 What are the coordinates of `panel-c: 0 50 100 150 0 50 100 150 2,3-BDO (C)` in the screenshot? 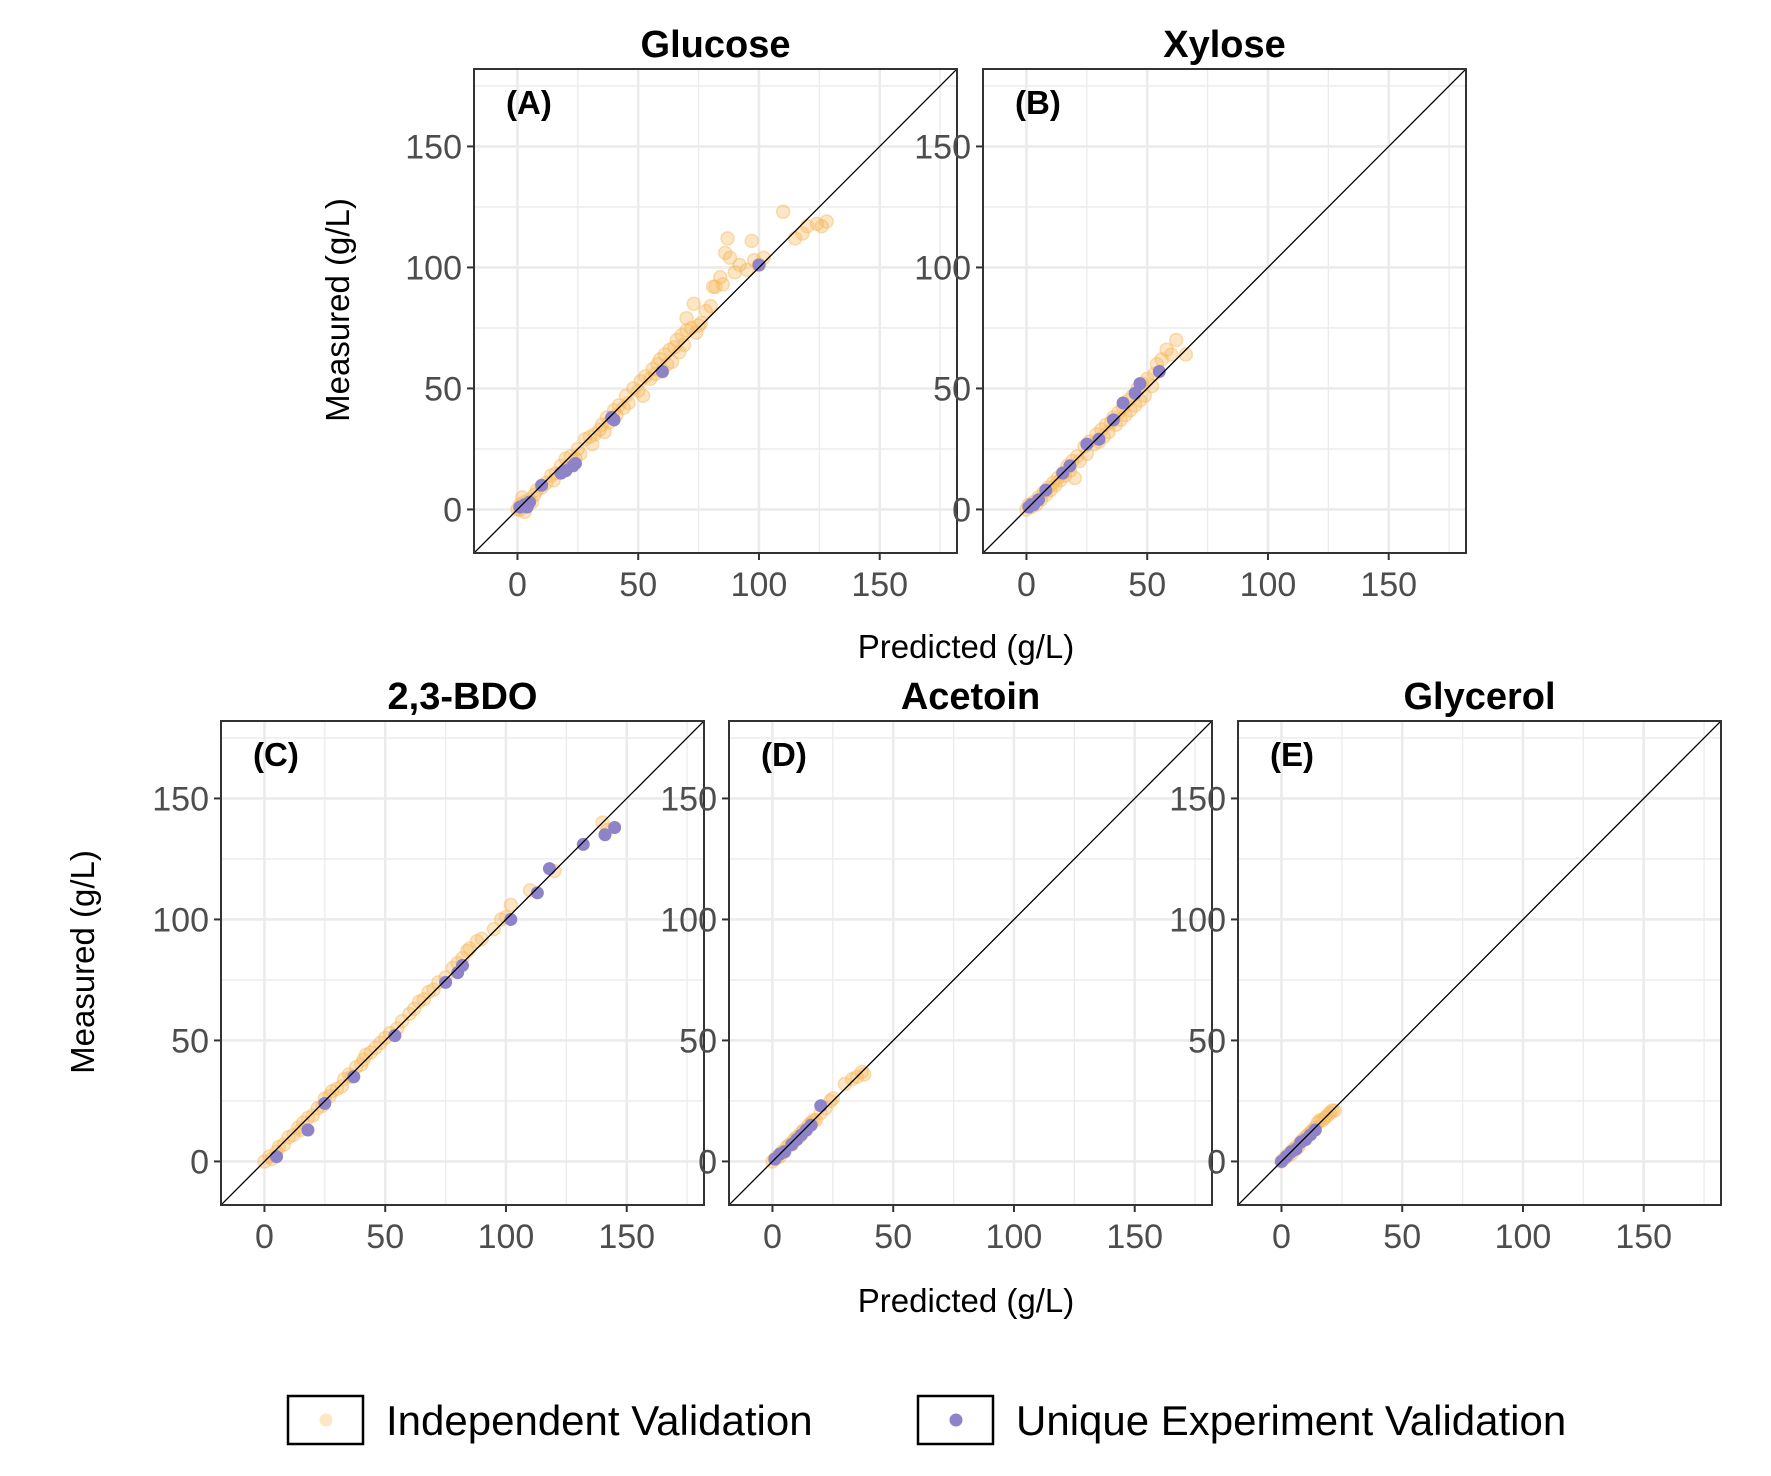 It's located at (428, 966).